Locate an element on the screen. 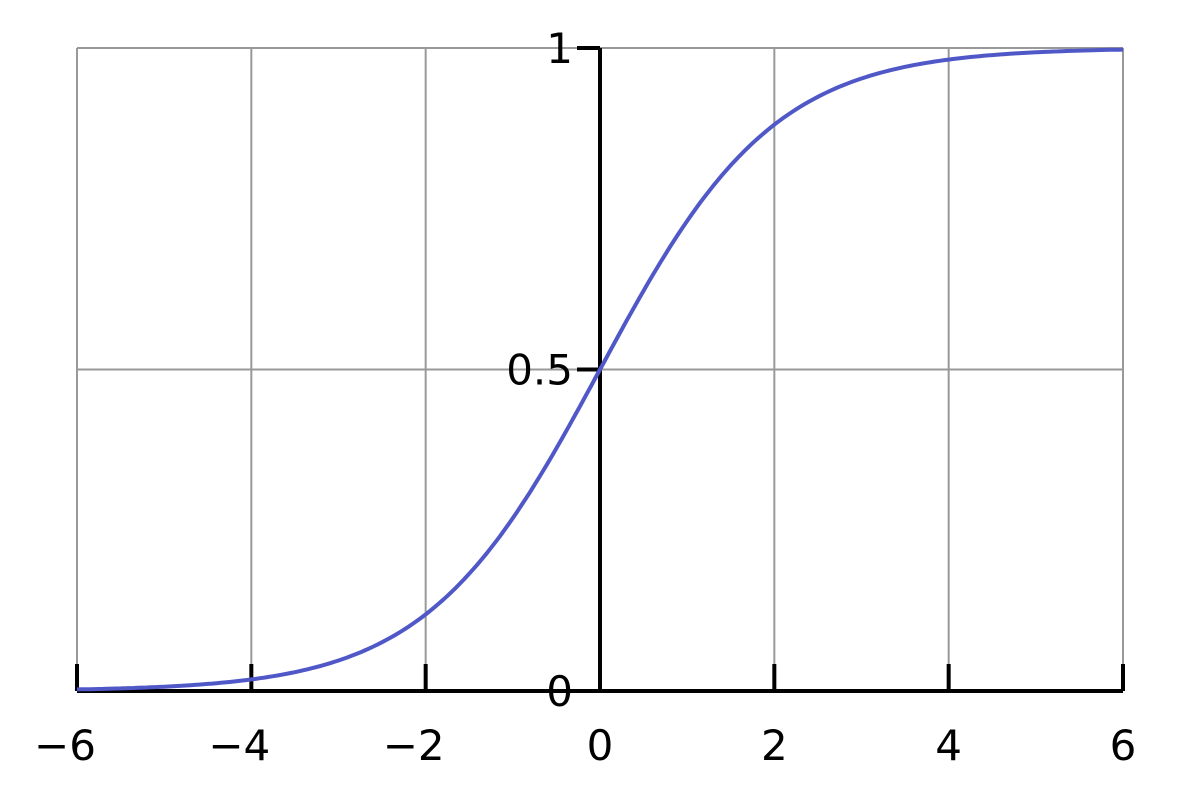 The image size is (1200, 800). x-tick-label: 2 is located at coordinates (774, 745).